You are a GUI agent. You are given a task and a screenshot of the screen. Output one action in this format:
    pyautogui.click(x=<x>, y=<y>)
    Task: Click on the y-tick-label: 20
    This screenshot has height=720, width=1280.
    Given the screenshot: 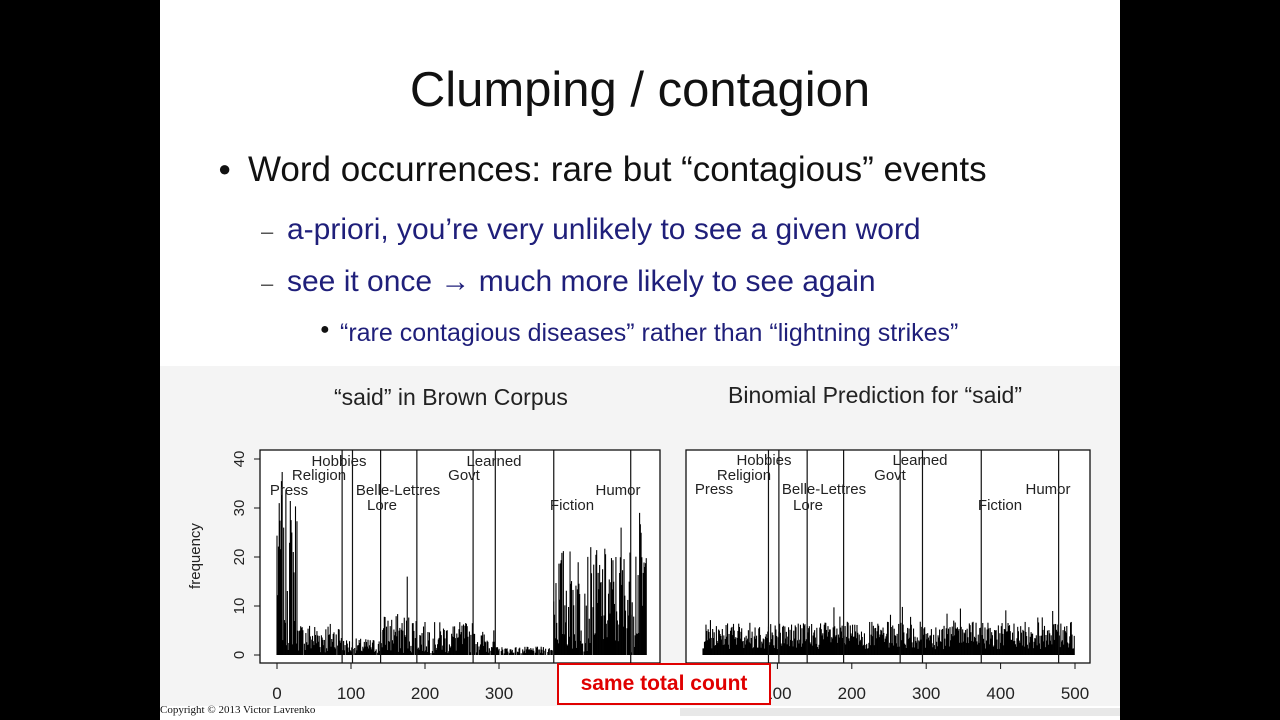 What is the action you would take?
    pyautogui.click(x=239, y=557)
    